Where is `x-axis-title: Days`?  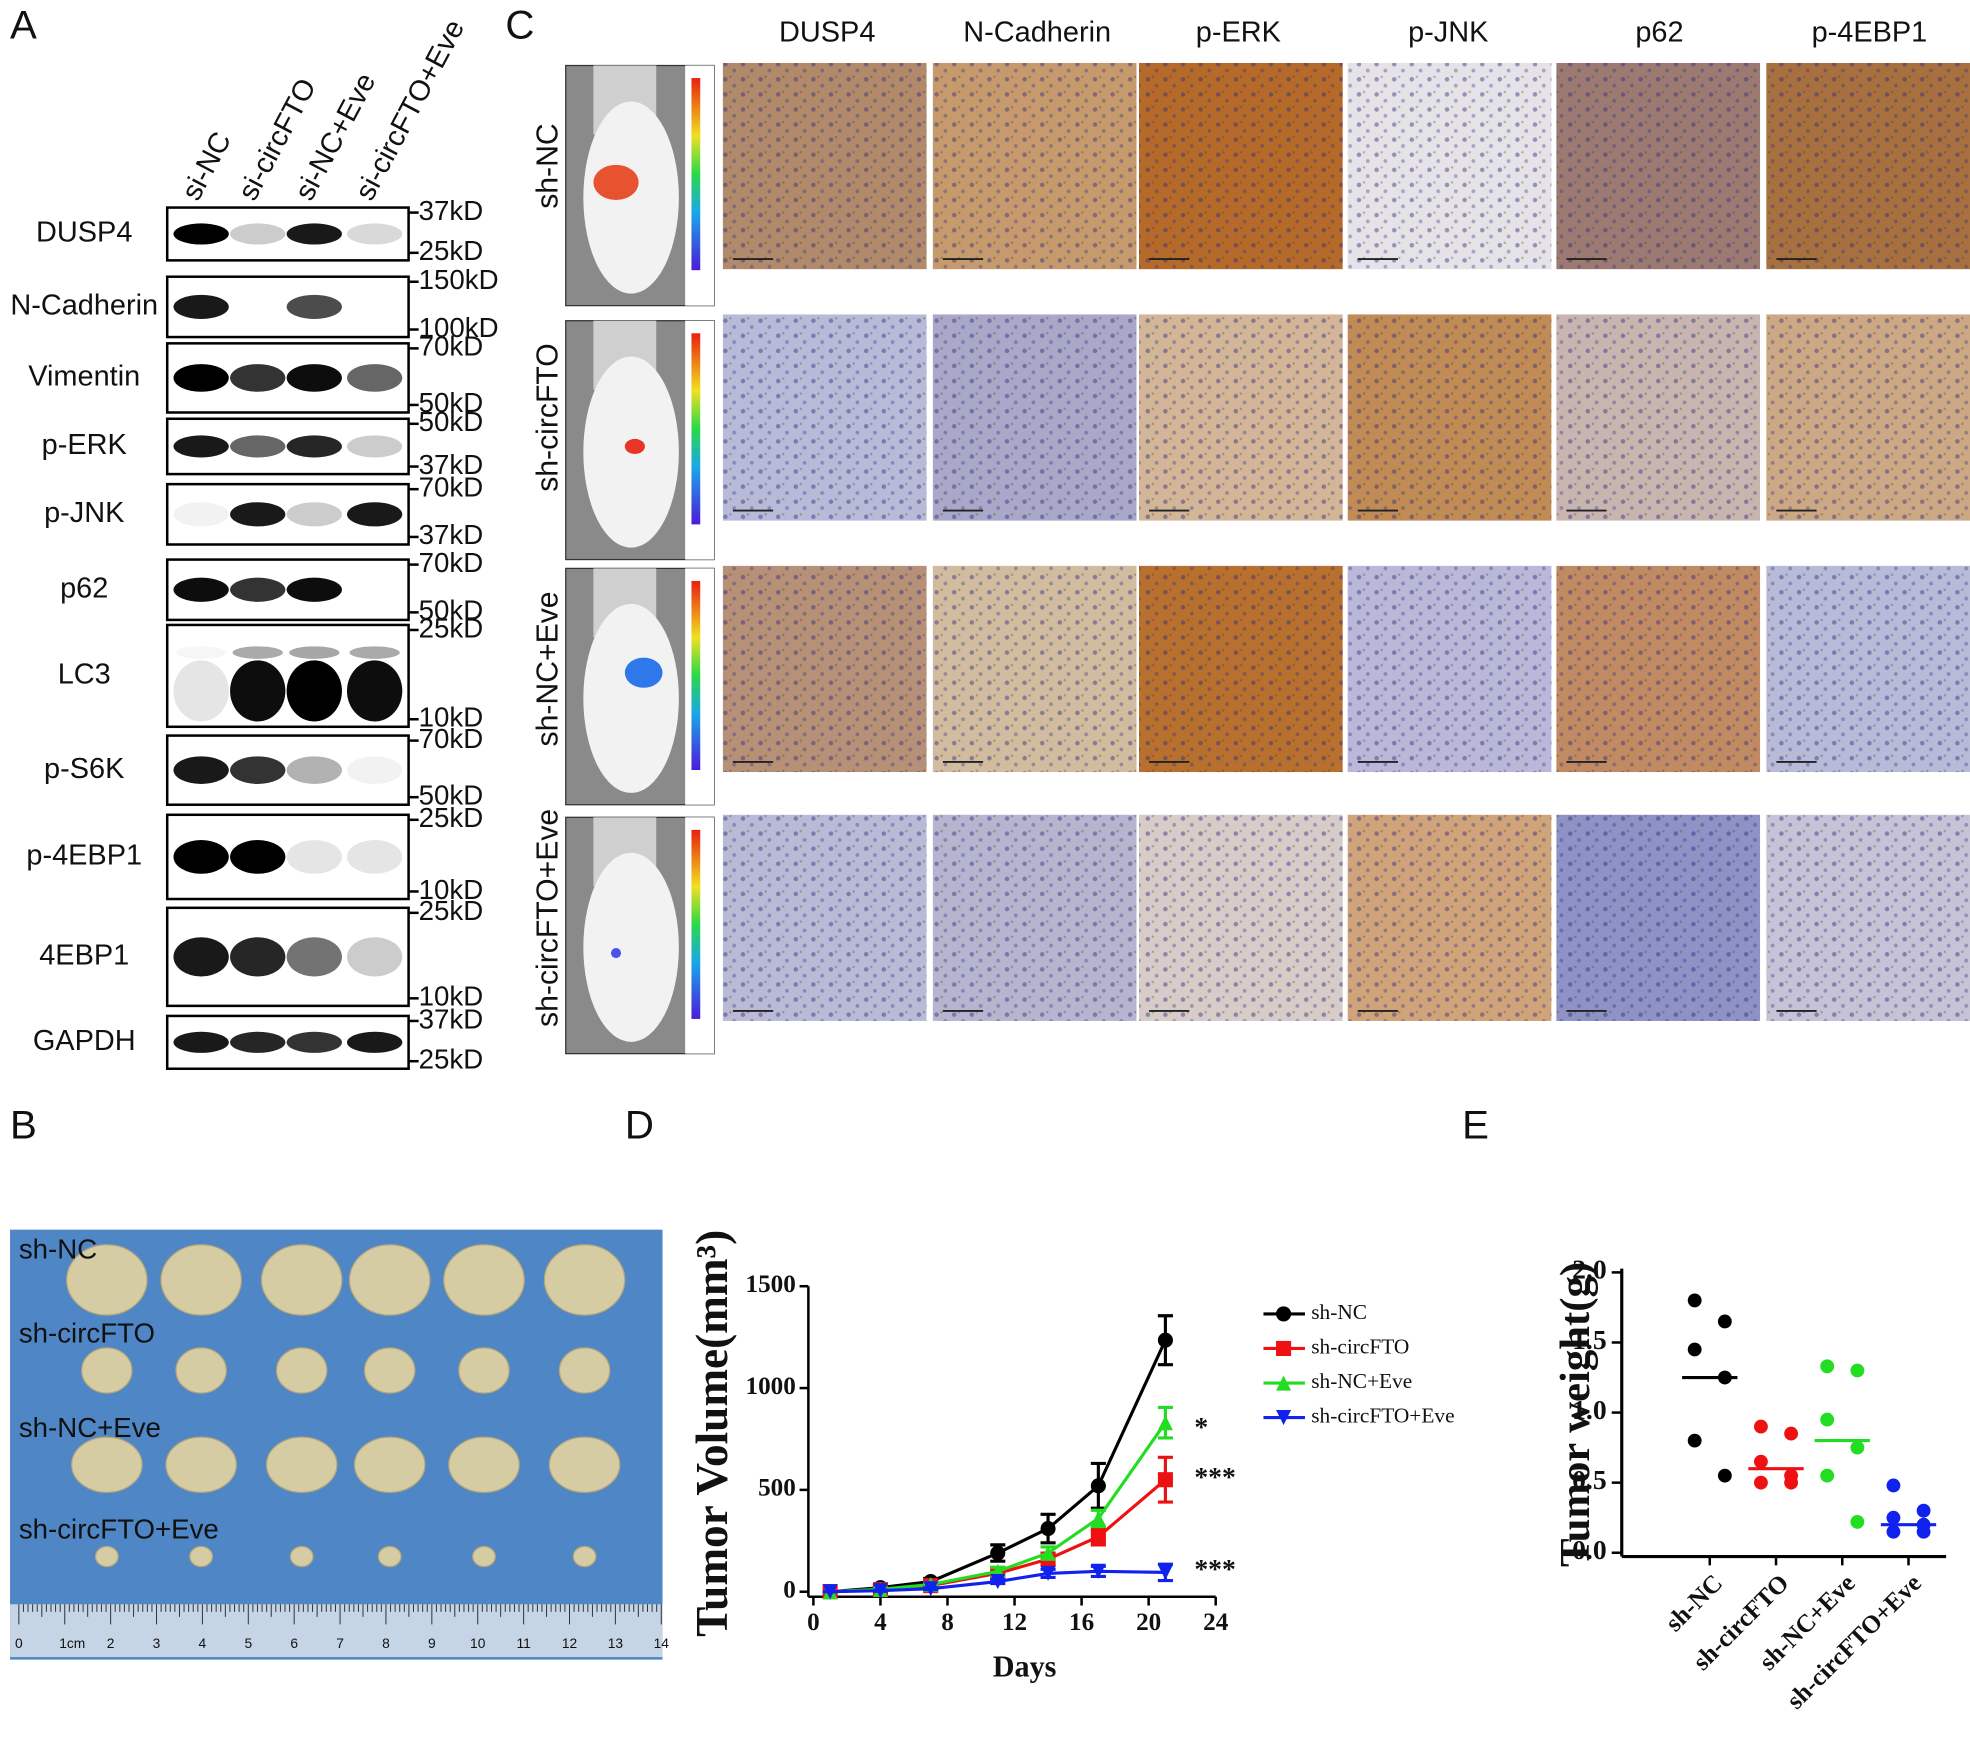
x-axis-title: Days is located at coordinates (1025, 1667).